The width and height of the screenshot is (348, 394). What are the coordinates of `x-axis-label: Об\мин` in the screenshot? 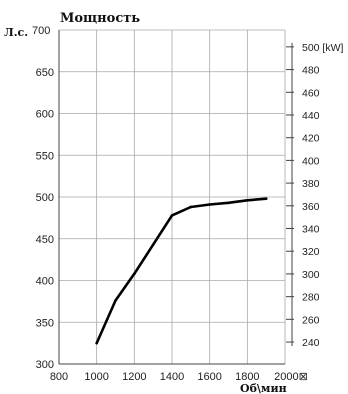 It's located at (263, 388).